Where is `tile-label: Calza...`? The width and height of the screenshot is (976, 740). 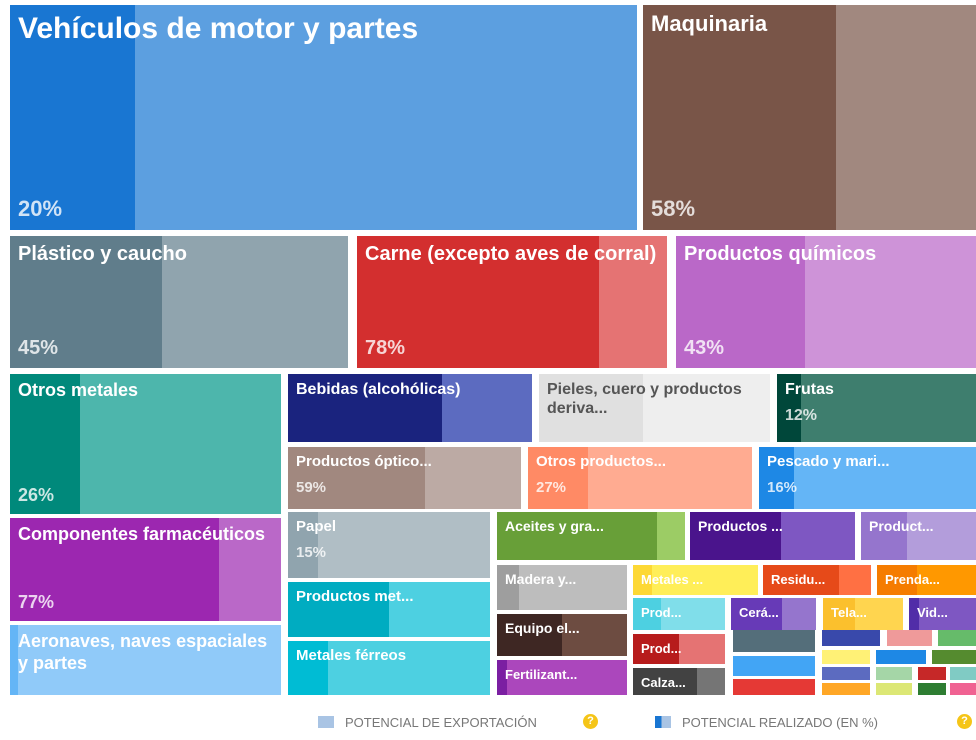 tile-label: Calza... is located at coordinates (663, 682).